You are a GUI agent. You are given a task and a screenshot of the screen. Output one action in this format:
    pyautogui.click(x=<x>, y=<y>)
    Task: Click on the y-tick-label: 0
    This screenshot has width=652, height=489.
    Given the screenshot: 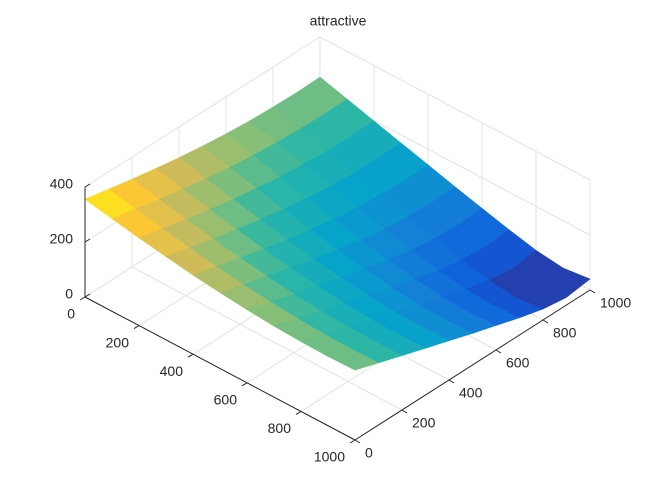 What is the action you would take?
    pyautogui.click(x=369, y=453)
    